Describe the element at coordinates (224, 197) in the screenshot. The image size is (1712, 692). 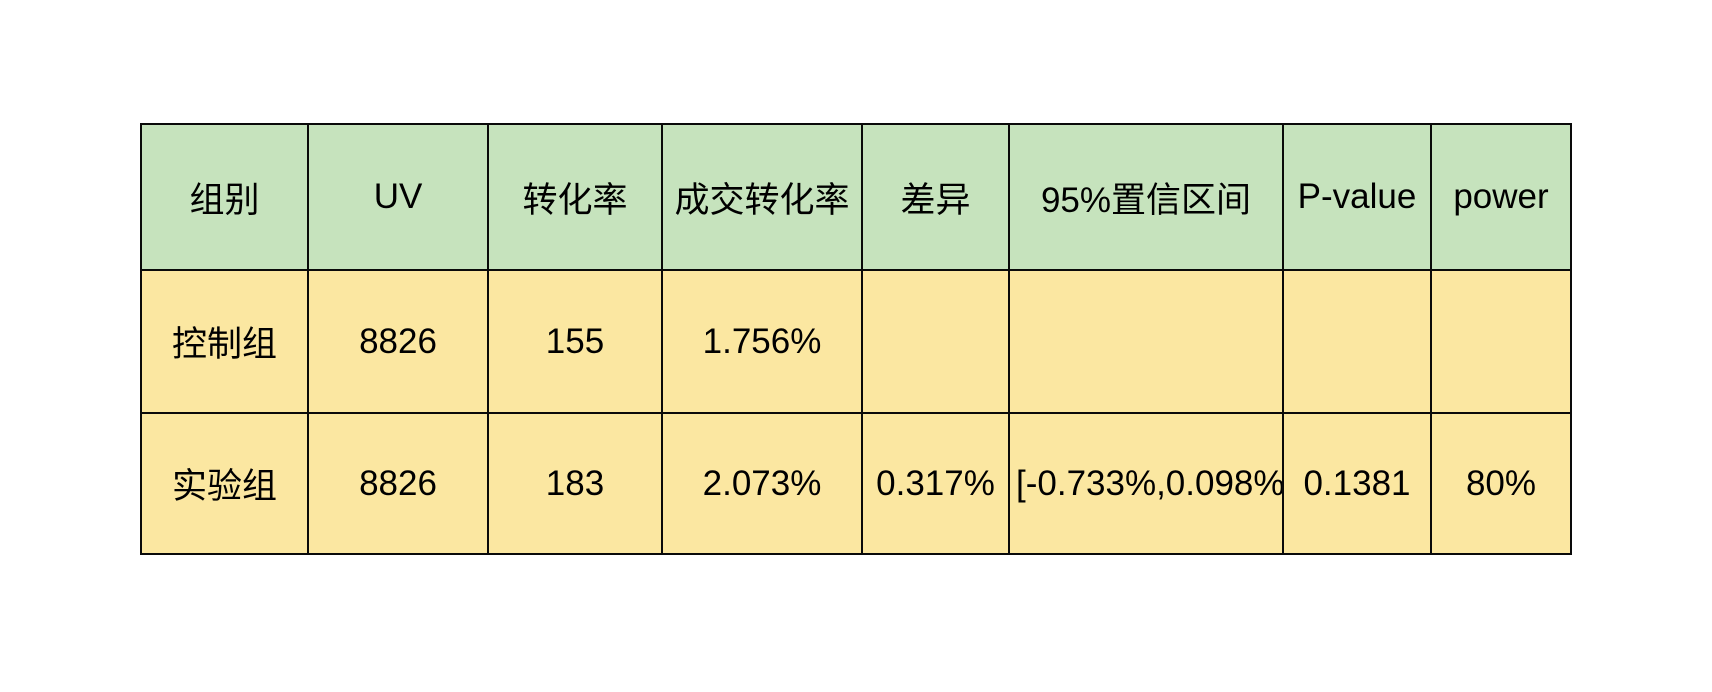
I see `header-cell-group: 组别` at that location.